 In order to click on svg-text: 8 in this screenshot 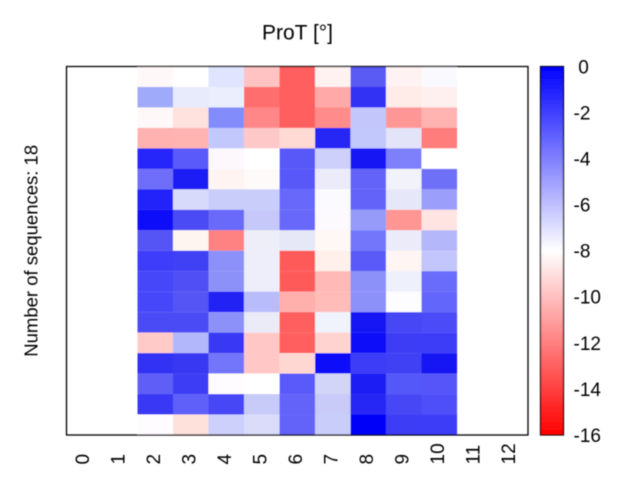, I will do `click(367, 459)`.